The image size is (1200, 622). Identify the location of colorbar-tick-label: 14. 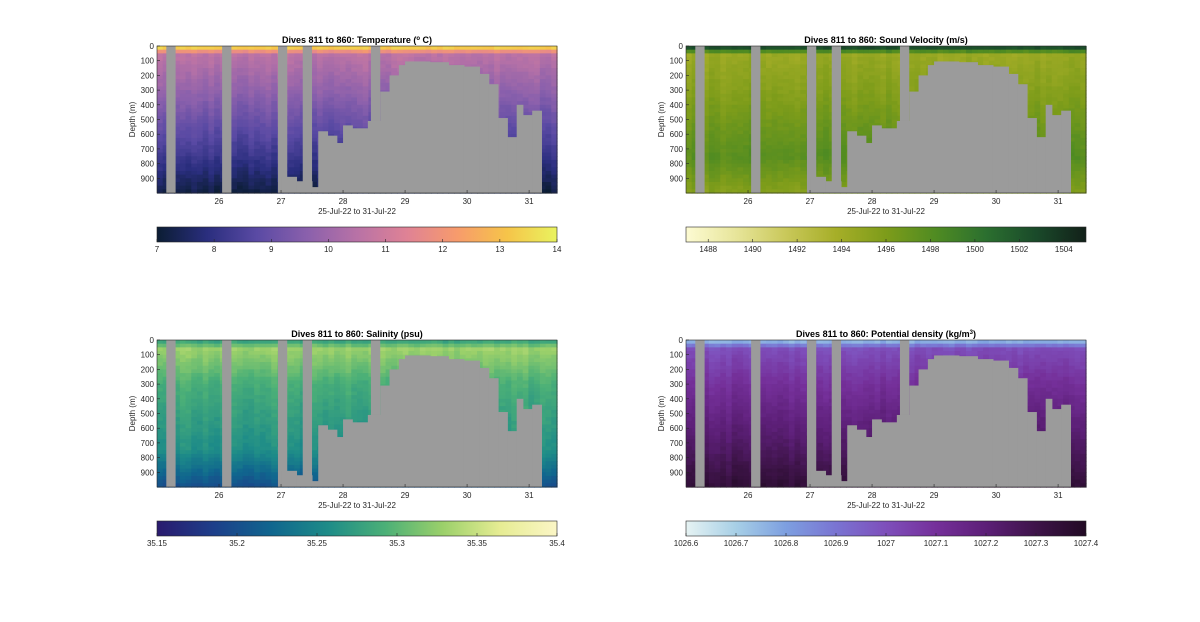
(557, 249).